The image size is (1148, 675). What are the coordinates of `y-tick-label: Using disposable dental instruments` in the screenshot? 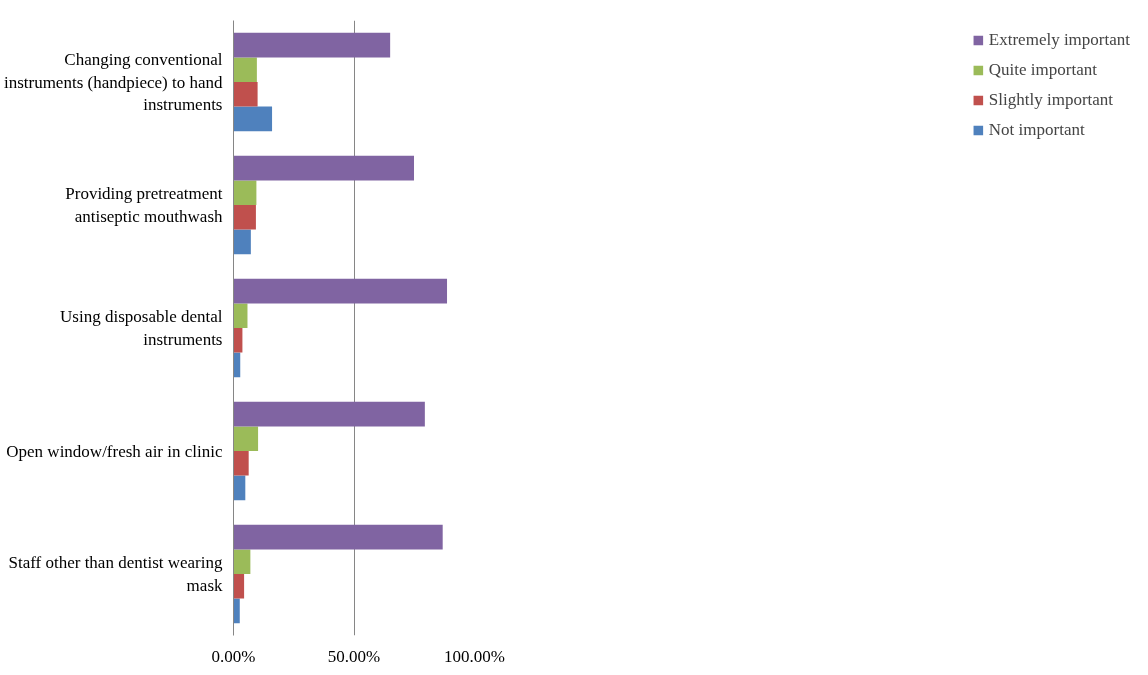 It's located at (141, 328).